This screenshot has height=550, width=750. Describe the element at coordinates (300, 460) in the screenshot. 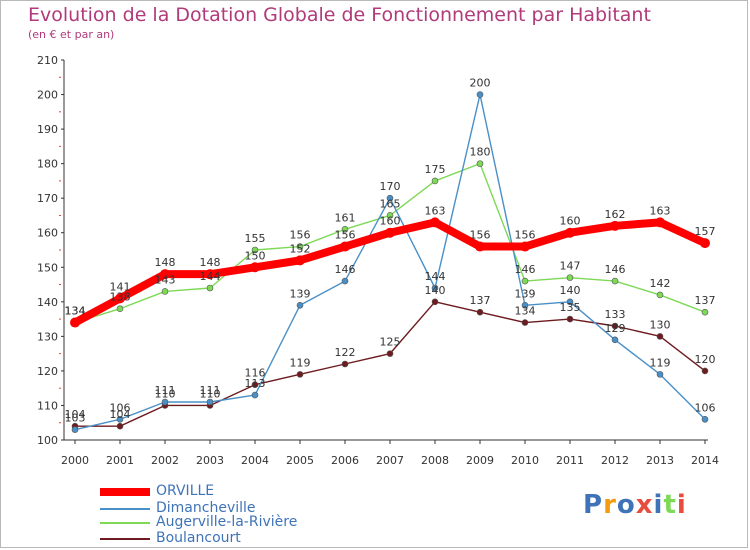

I see `x-tick-label: 2005` at that location.